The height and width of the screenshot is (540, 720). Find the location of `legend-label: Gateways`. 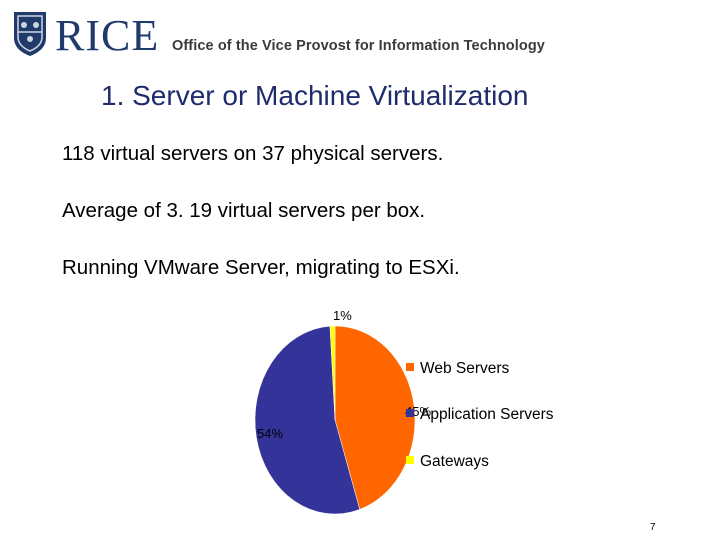

legend-label: Gateways is located at coordinates (454, 461).